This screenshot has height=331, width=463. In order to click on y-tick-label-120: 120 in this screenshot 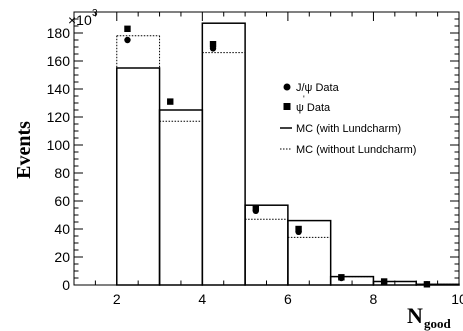, I will do `click(59, 117)`.